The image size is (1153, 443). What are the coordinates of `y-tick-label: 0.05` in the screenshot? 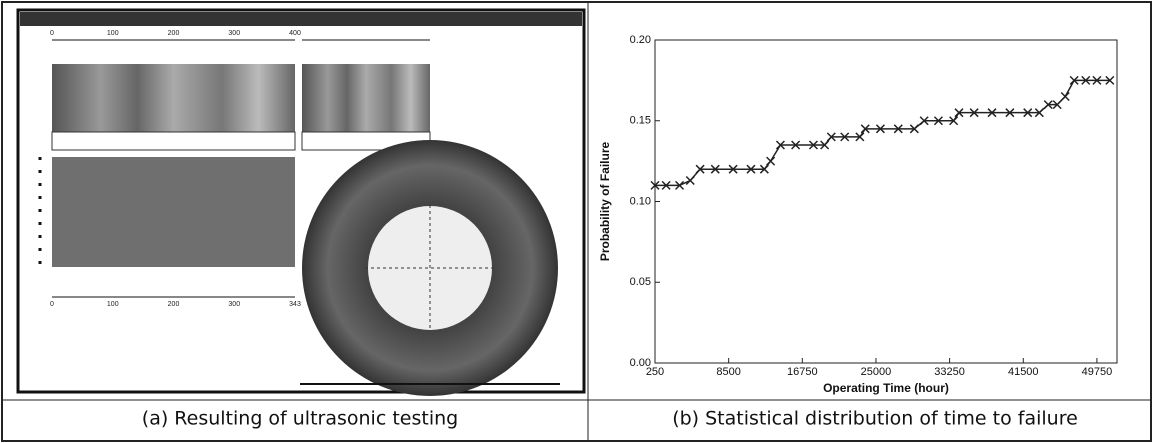 It's located at (640, 282).